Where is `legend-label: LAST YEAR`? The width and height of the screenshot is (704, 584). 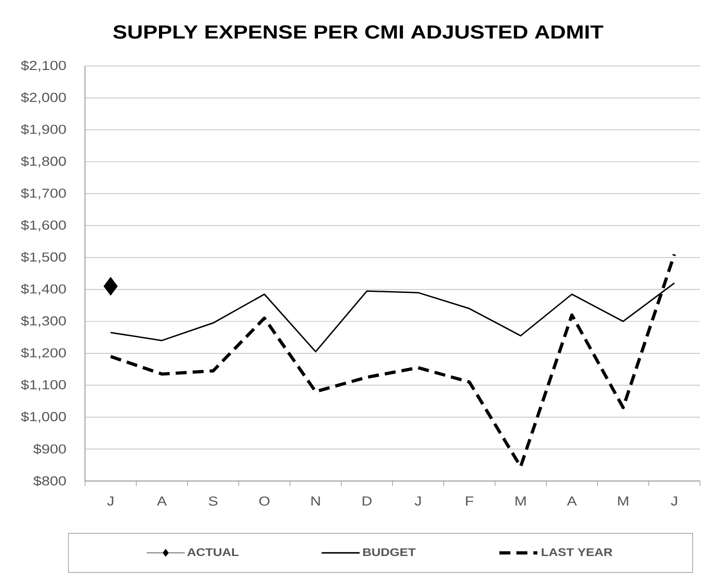
legend-label: LAST YEAR is located at coordinates (577, 552).